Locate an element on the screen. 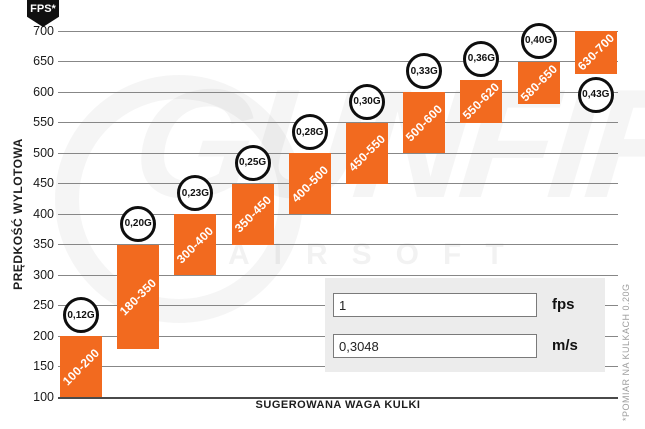  range-bar-630-700: 630-700 is located at coordinates (596, 52).